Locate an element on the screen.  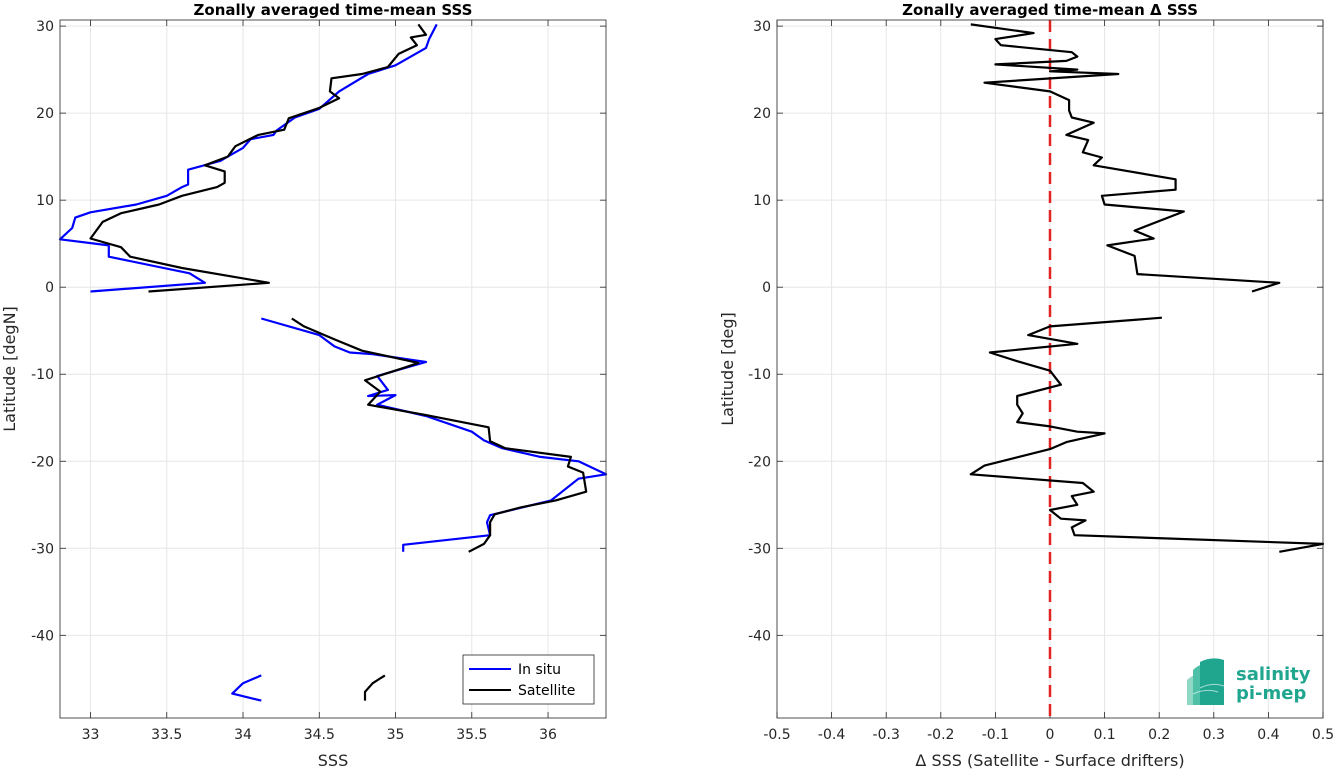
x-tick-label: 36 is located at coordinates (548, 735).